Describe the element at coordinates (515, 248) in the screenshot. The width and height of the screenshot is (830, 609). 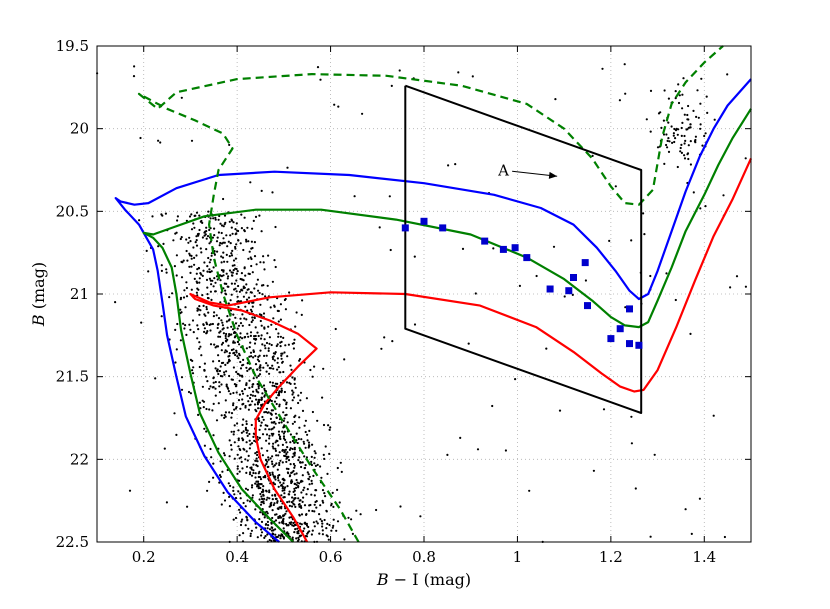
I see `selected-star-marker` at that location.